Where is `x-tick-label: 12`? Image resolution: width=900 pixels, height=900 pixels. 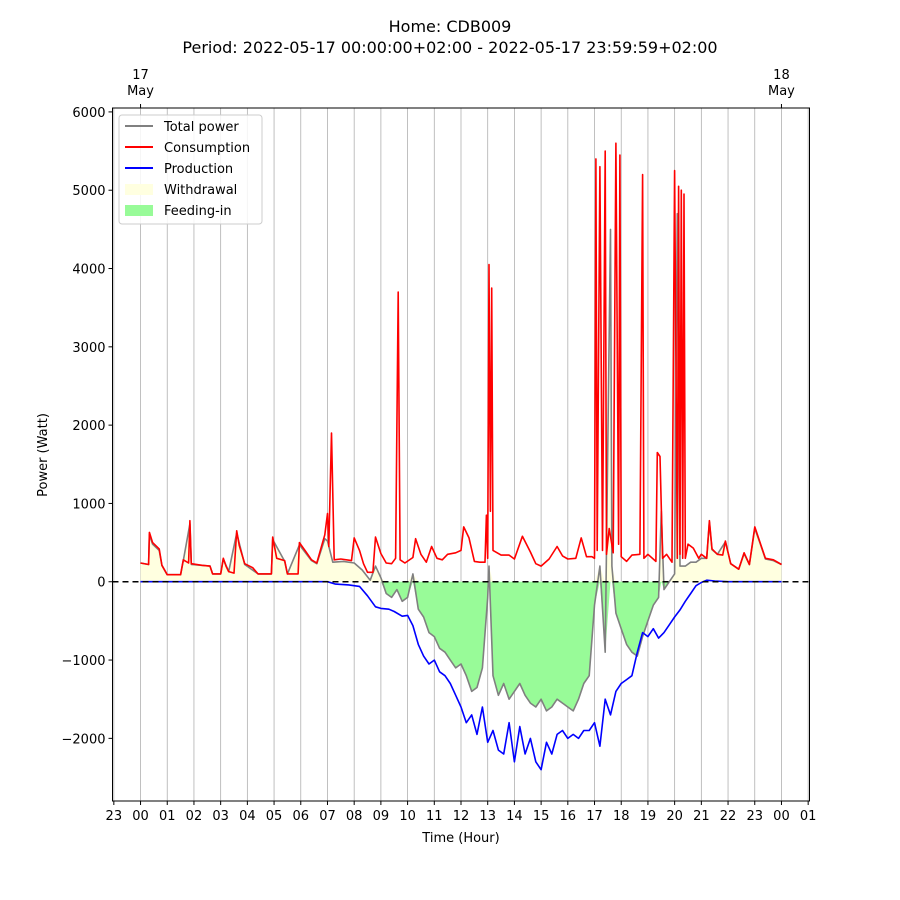
x-tick-label: 12 is located at coordinates (461, 816).